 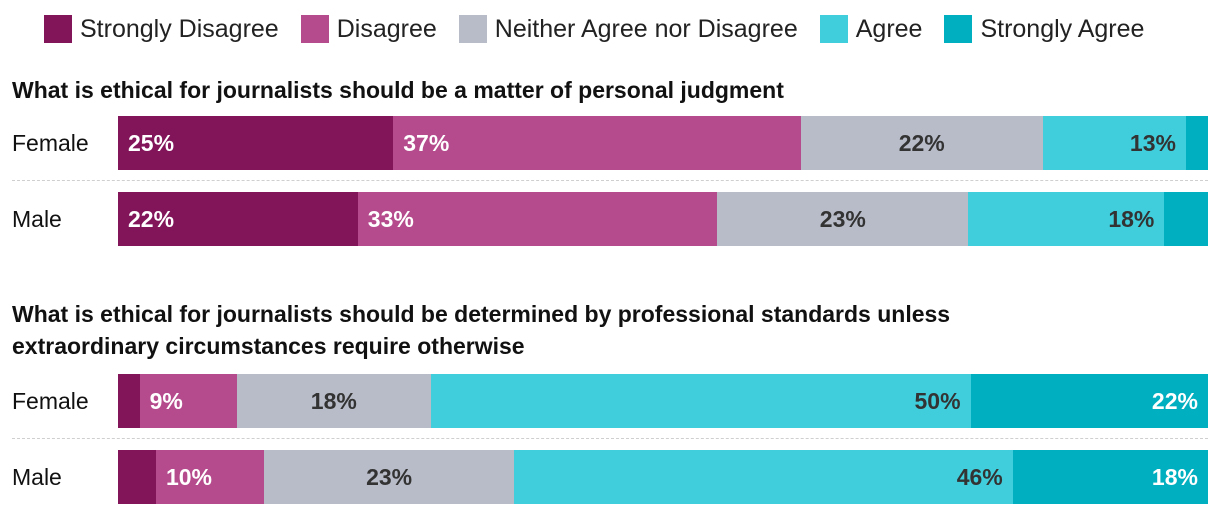 I want to click on stacked-bar-2-female: 9% 18% 50% 22%, so click(x=663, y=401).